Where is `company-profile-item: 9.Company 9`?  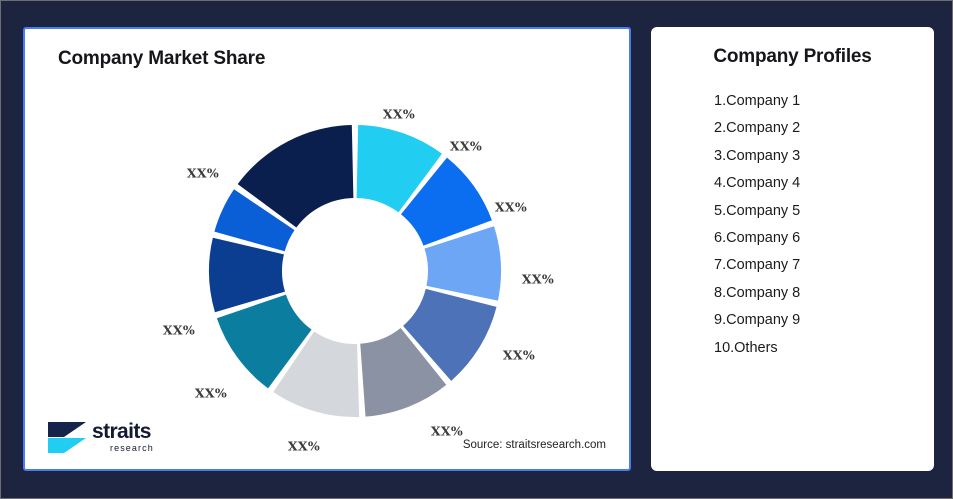 company-profile-item: 9.Company 9 is located at coordinates (757, 320).